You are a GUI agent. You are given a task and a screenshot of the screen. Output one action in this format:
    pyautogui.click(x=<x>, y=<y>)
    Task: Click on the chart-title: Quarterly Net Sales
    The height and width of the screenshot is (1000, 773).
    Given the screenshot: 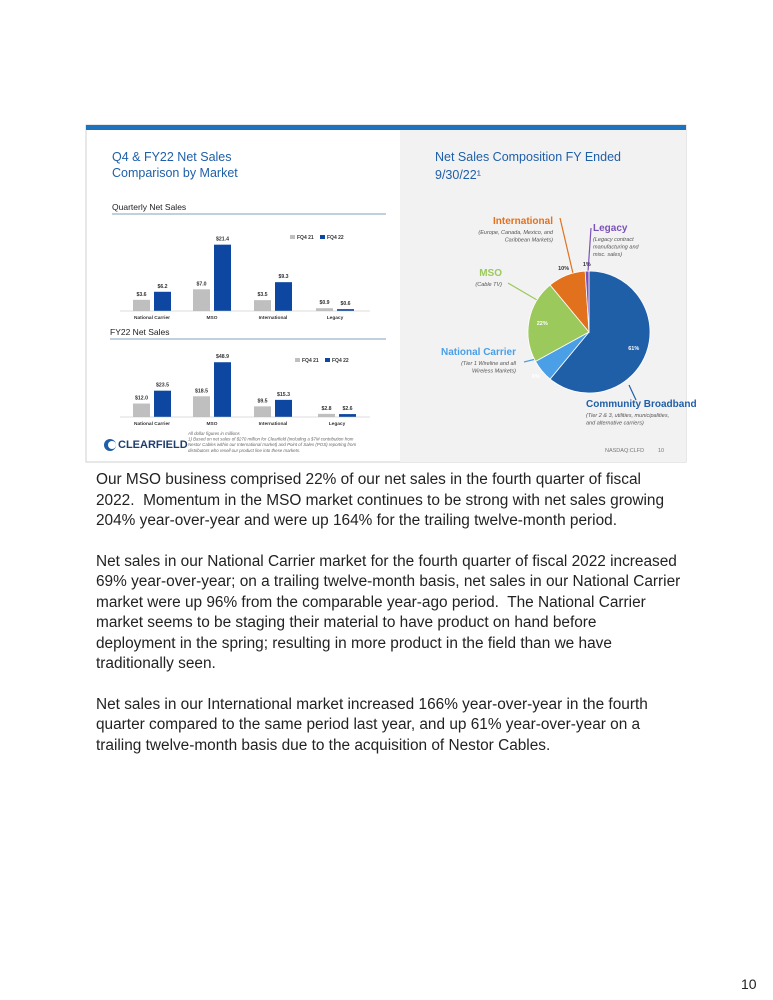 What is the action you would take?
    pyautogui.click(x=149, y=207)
    